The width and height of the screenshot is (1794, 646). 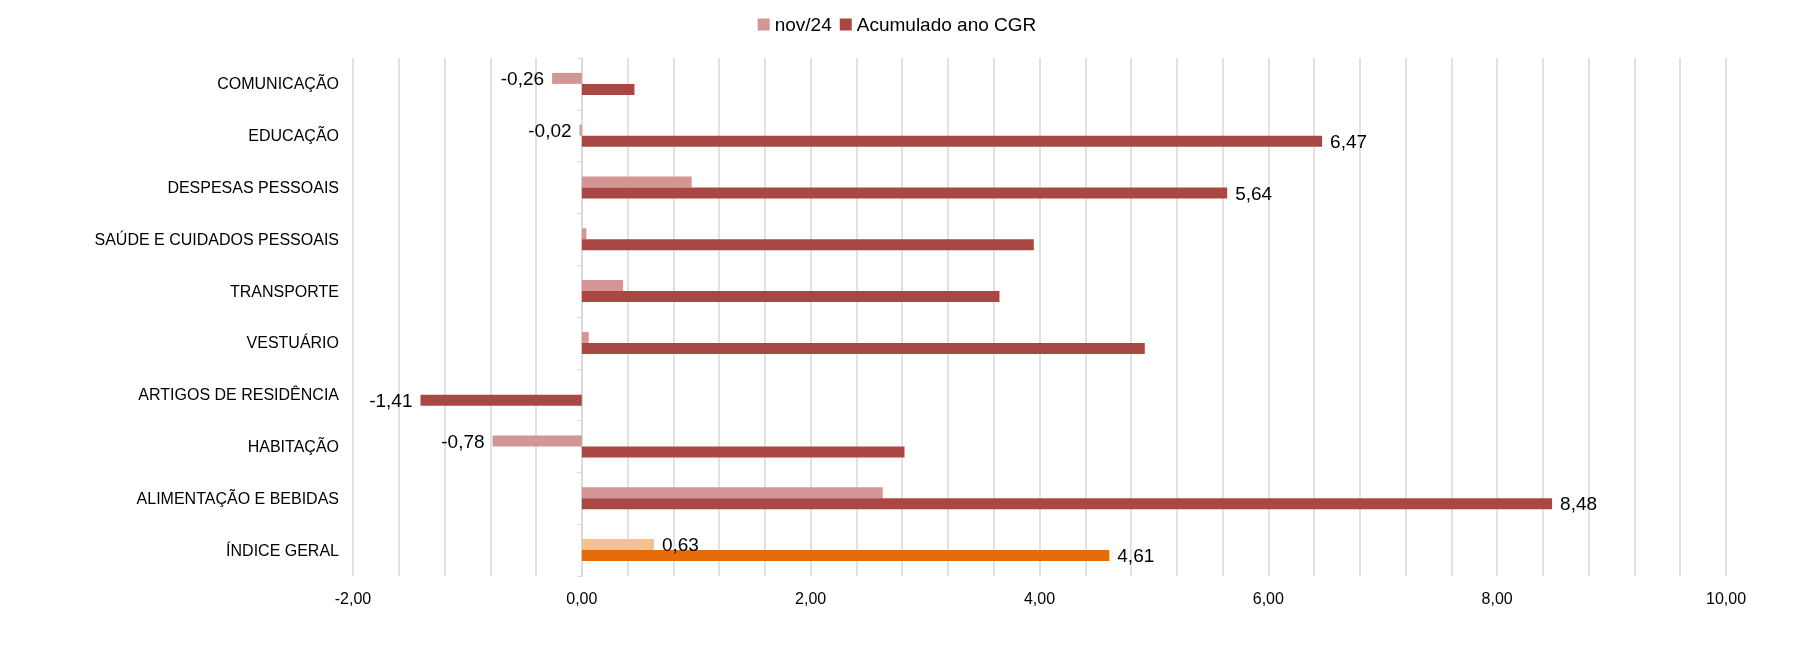 I want to click on y-tick-label: ALIMENTAÇÃO E BEBIDAS, so click(x=237, y=497).